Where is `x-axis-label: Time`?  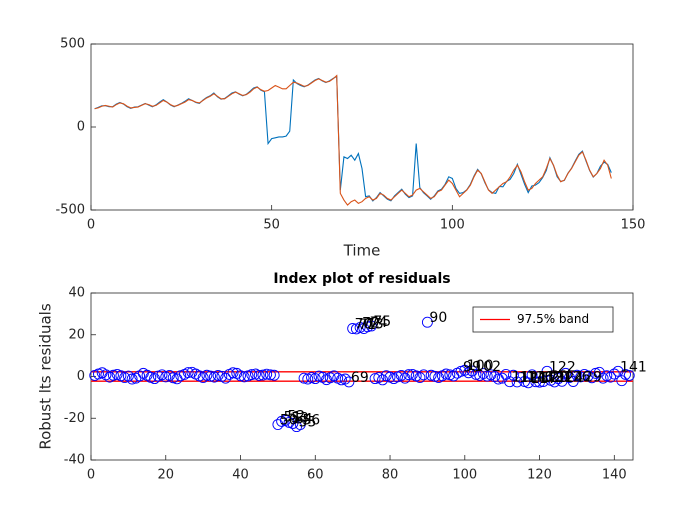
x-axis-label: Time is located at coordinates (362, 251).